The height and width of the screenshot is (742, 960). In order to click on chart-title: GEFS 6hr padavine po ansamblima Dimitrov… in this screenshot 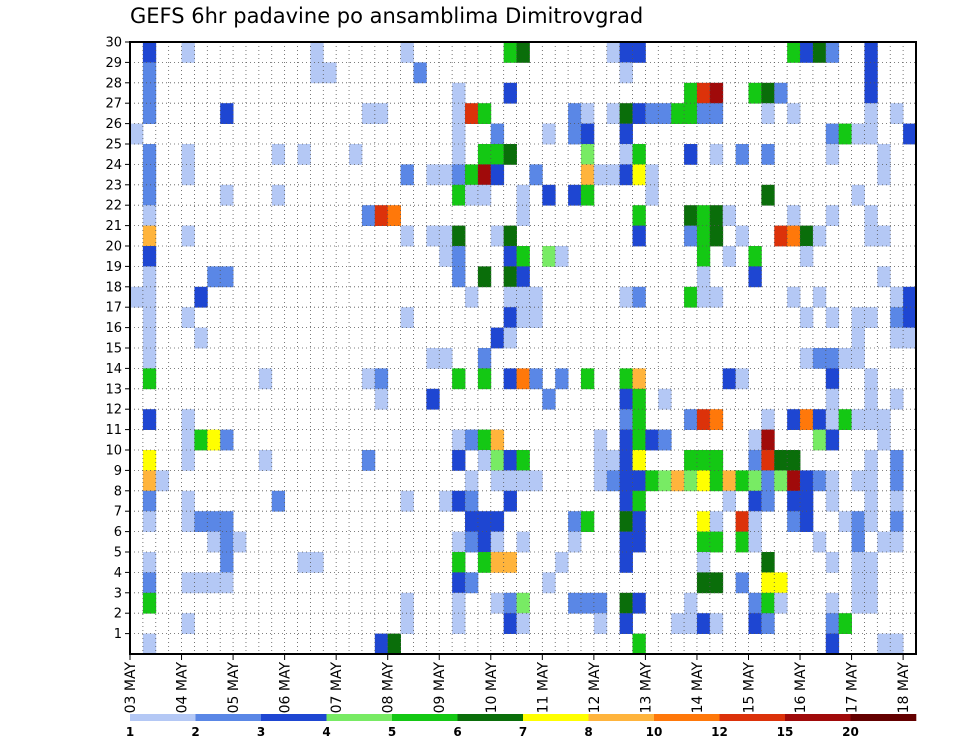, I will do `click(387, 16)`.